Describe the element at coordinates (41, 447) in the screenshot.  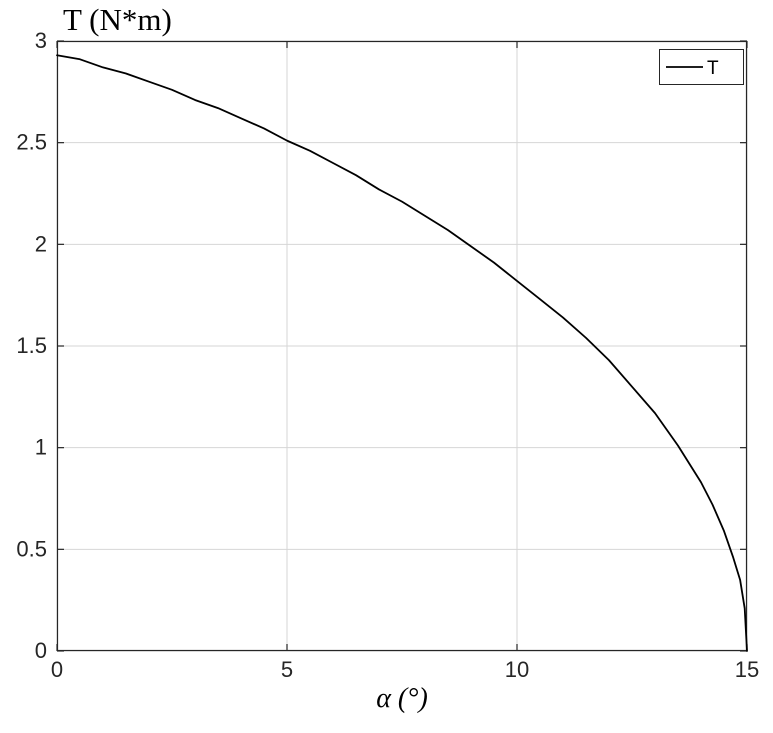
I see `y-tick-label: 1` at that location.